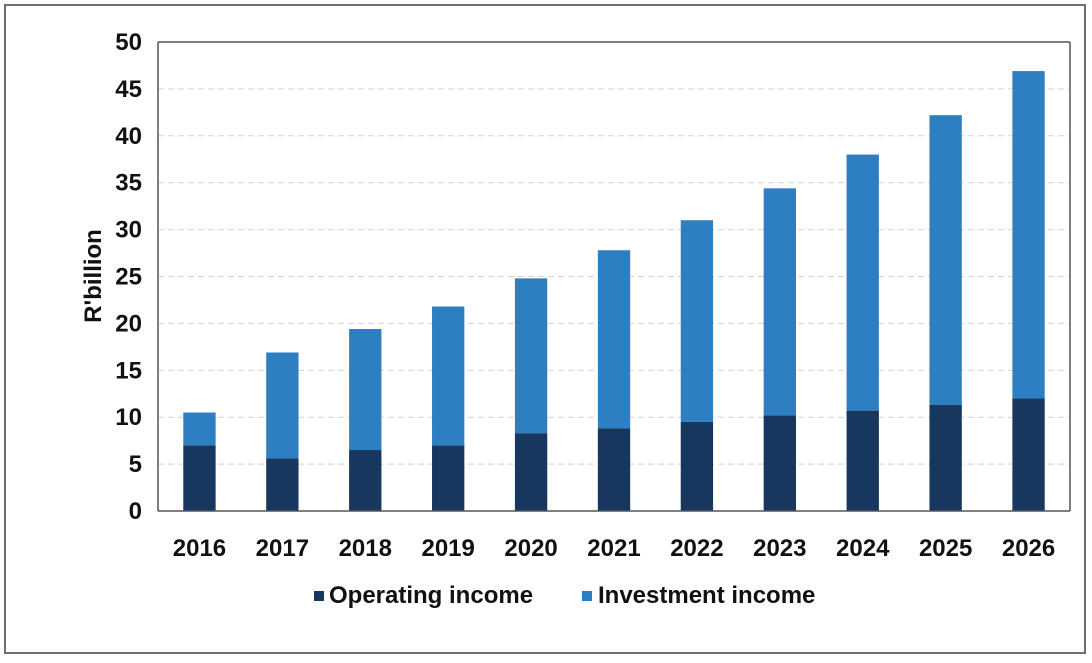  What do you see at coordinates (945, 548) in the screenshot?
I see `x-tick-label: 2025` at bounding box center [945, 548].